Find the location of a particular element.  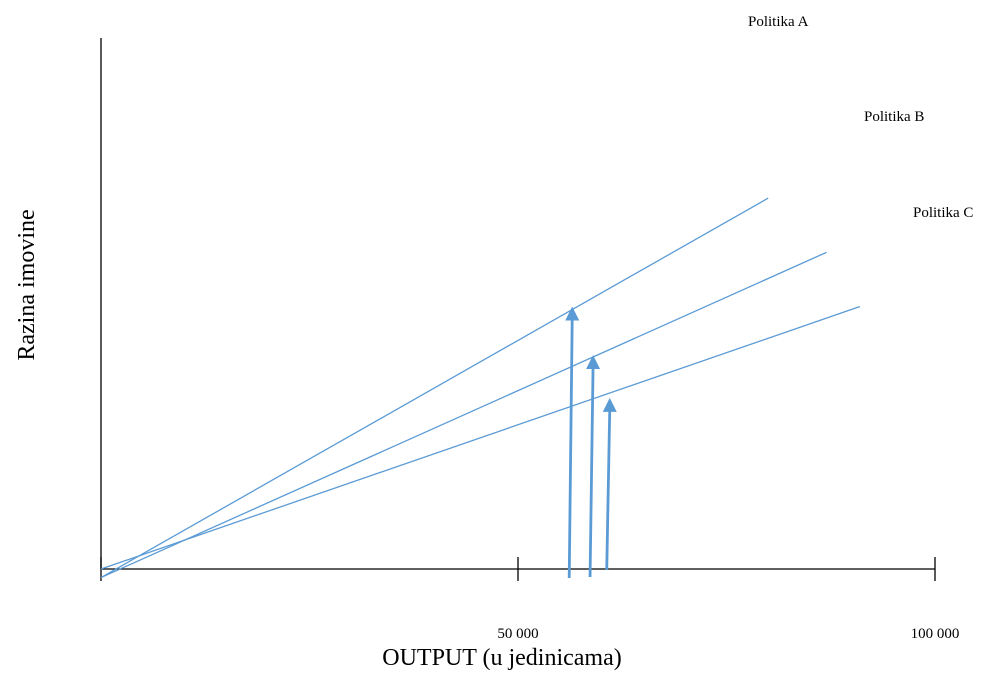

y-axis-label: Razina imovine is located at coordinates (27, 284).